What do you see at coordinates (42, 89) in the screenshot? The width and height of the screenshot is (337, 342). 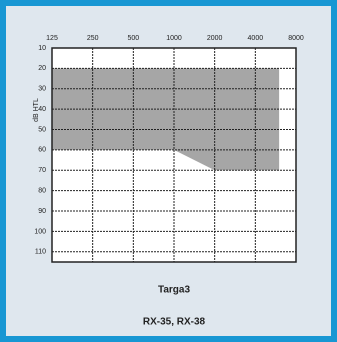 I see `y-tick-label: 30` at bounding box center [42, 89].